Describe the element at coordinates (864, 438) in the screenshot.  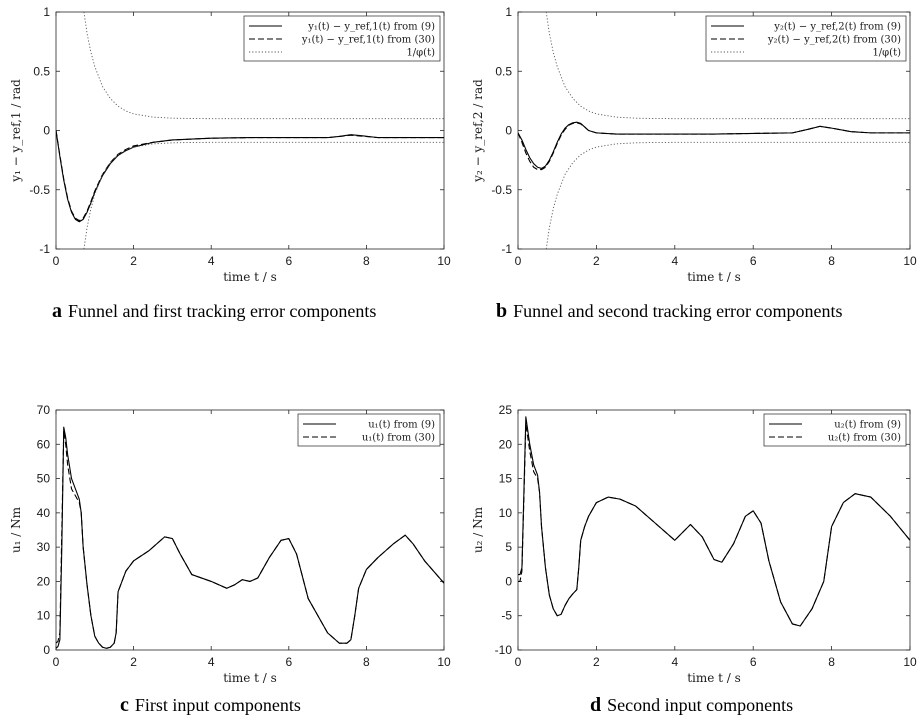
I see `legend-label: u₂(t) from (30)` at that location.